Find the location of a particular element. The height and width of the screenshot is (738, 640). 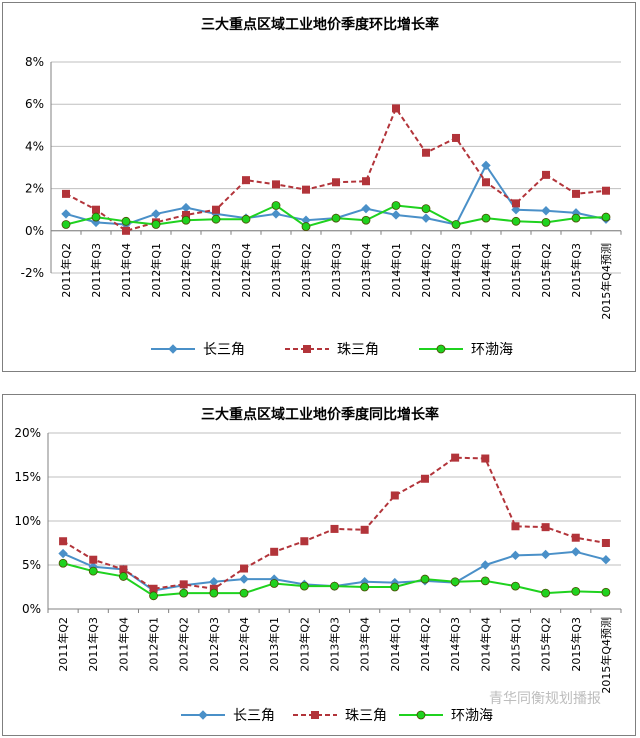

series-line is located at coordinates (336, 169).